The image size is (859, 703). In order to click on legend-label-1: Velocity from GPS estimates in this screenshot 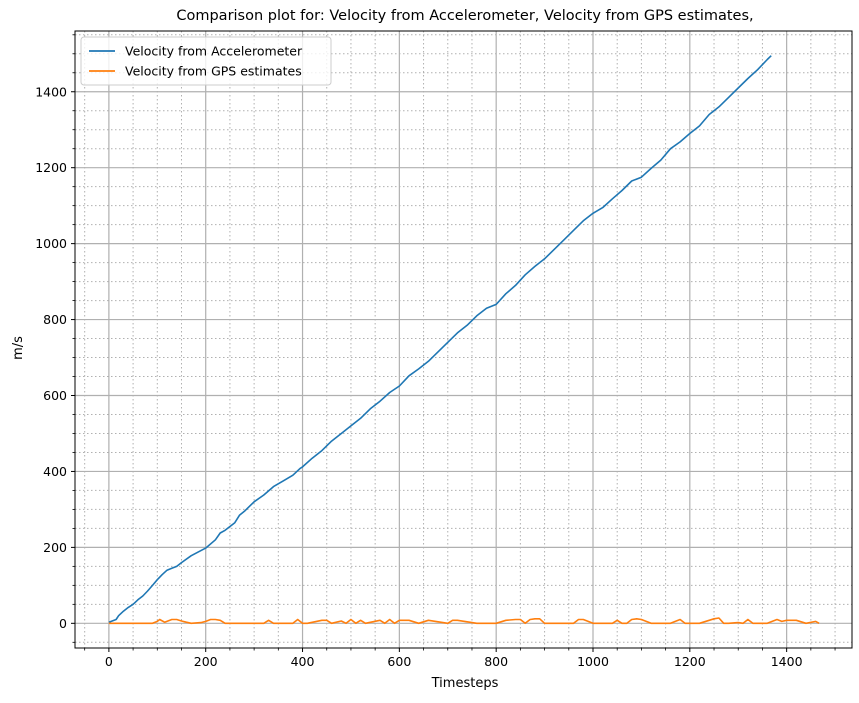, I will do `click(213, 71)`.